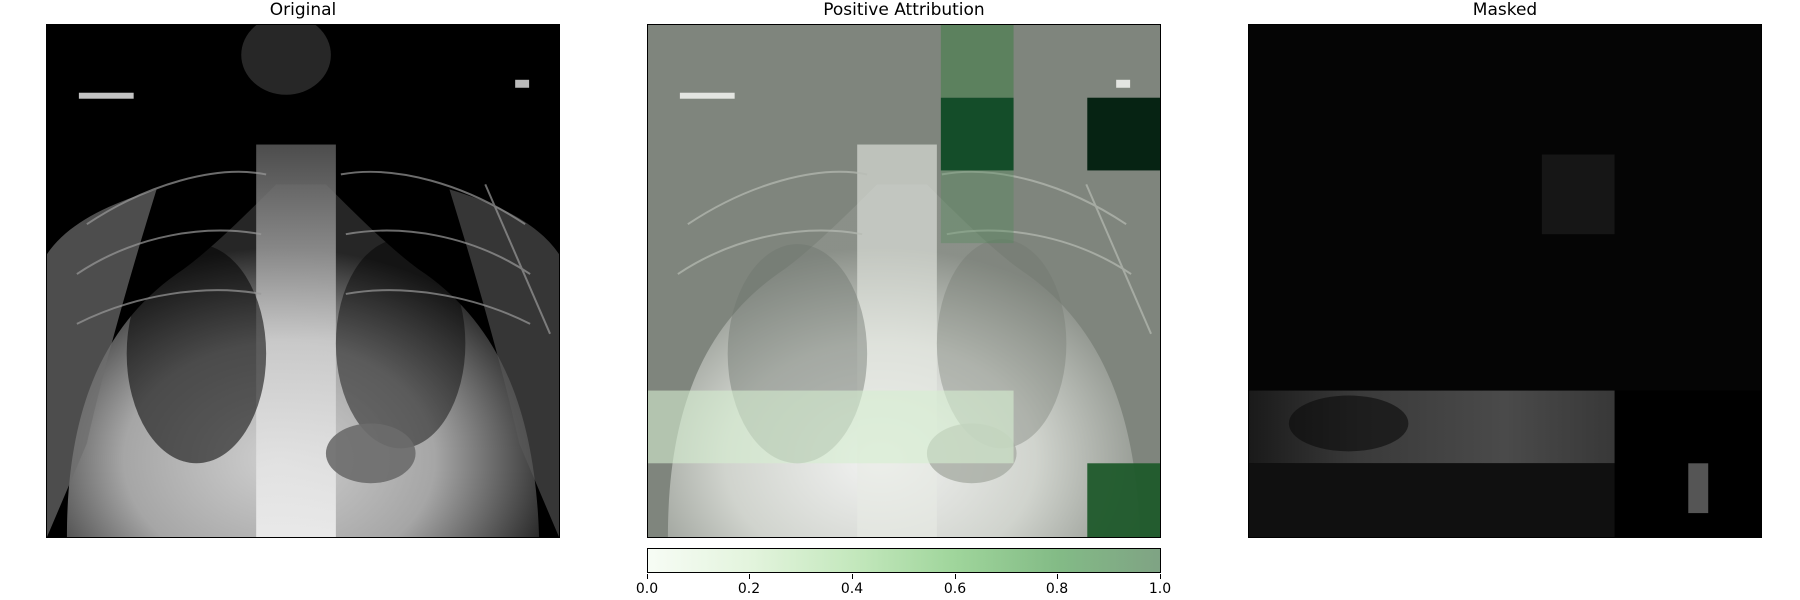 This screenshot has width=1800, height=600. I want to click on colorbar-tick-label: 0.4, so click(852, 589).